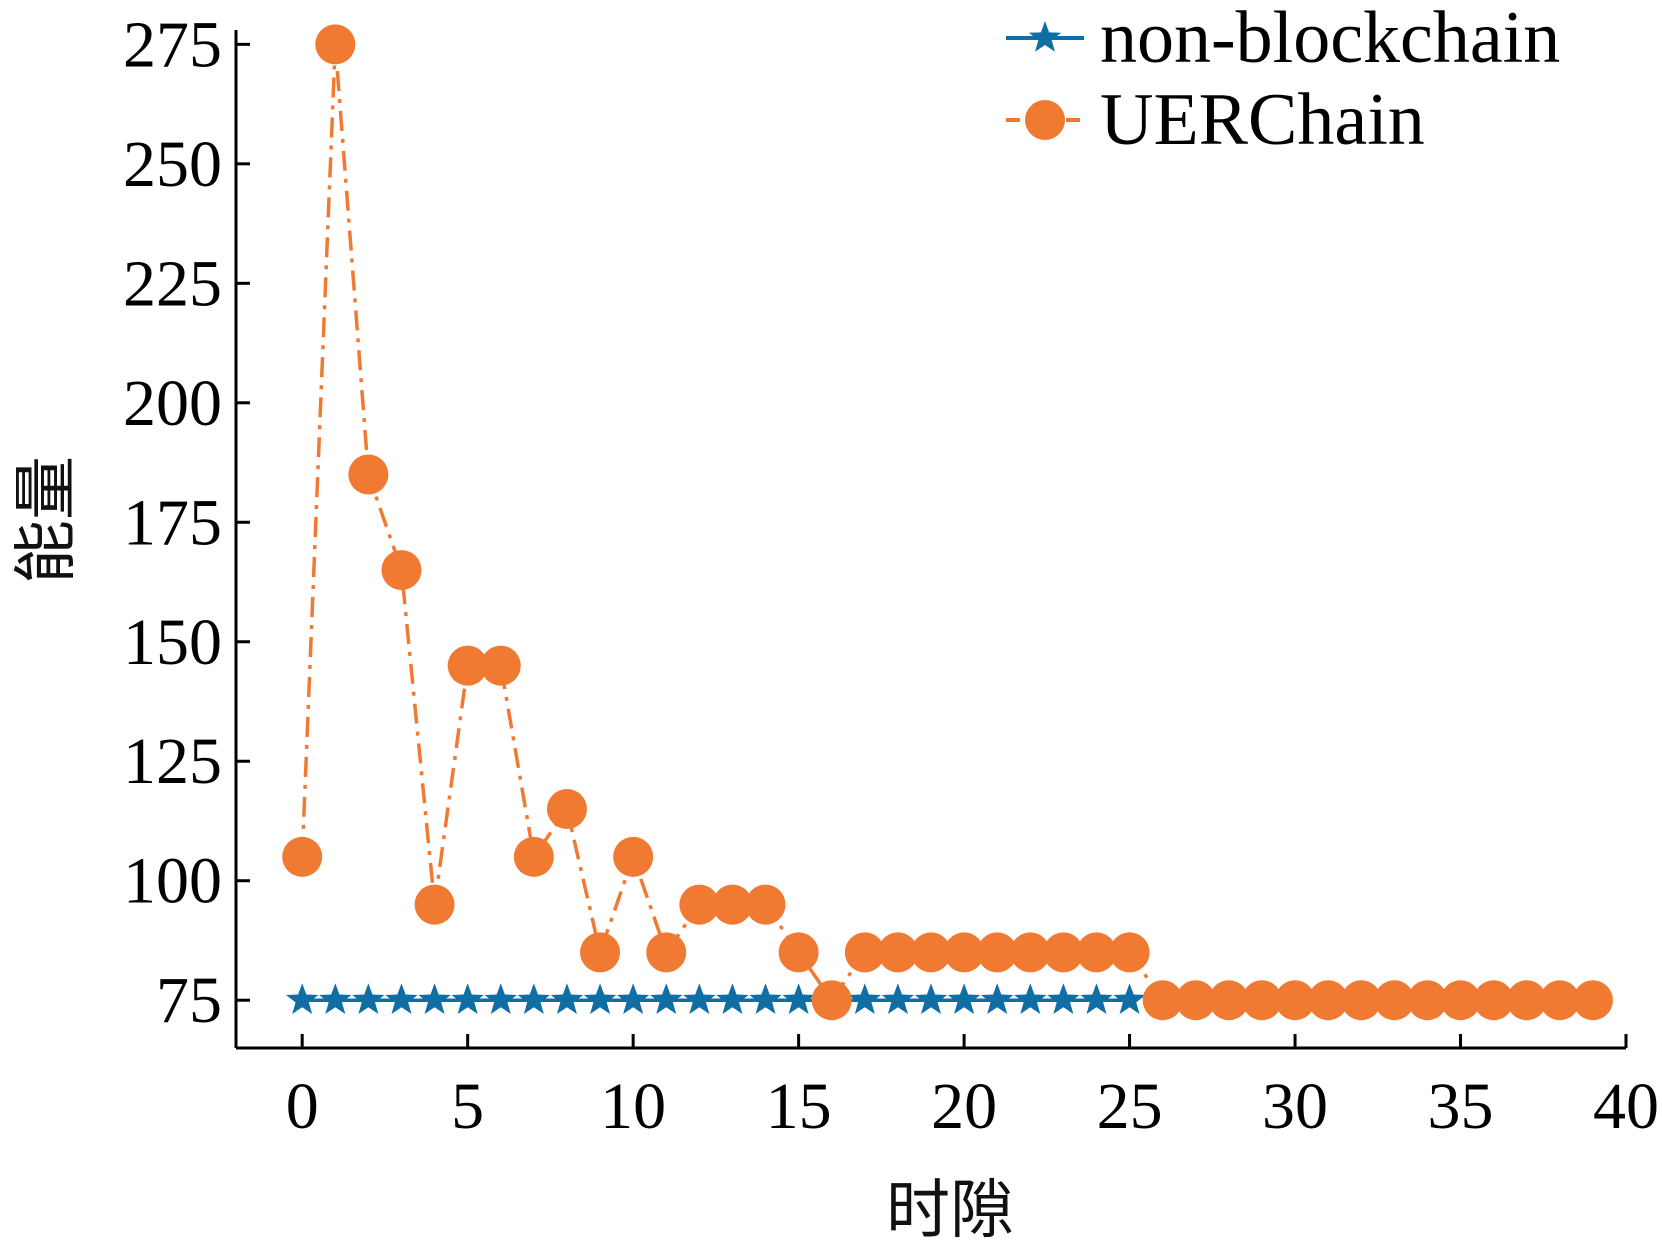  What do you see at coordinates (950, 1209) in the screenshot?
I see `x-axis-label: 时隙` at bounding box center [950, 1209].